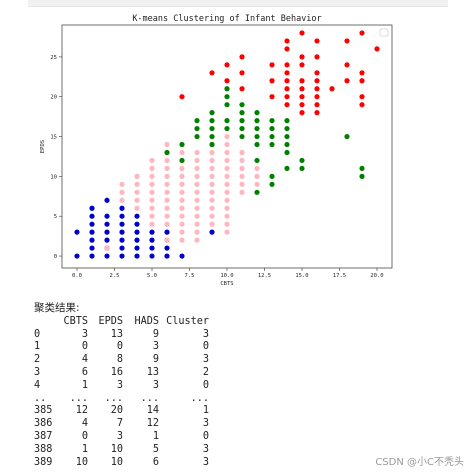  I want to click on x-tick-label: 20.0, so click(376, 276).